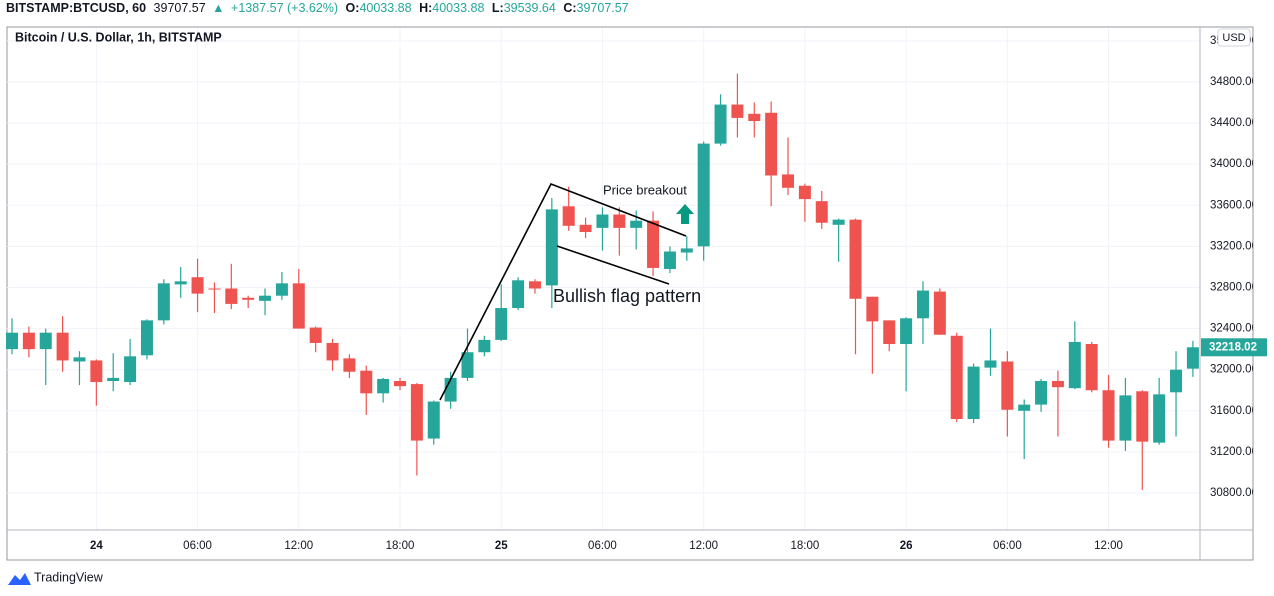  I want to click on last-price-label: 32218.02, so click(1233, 347).